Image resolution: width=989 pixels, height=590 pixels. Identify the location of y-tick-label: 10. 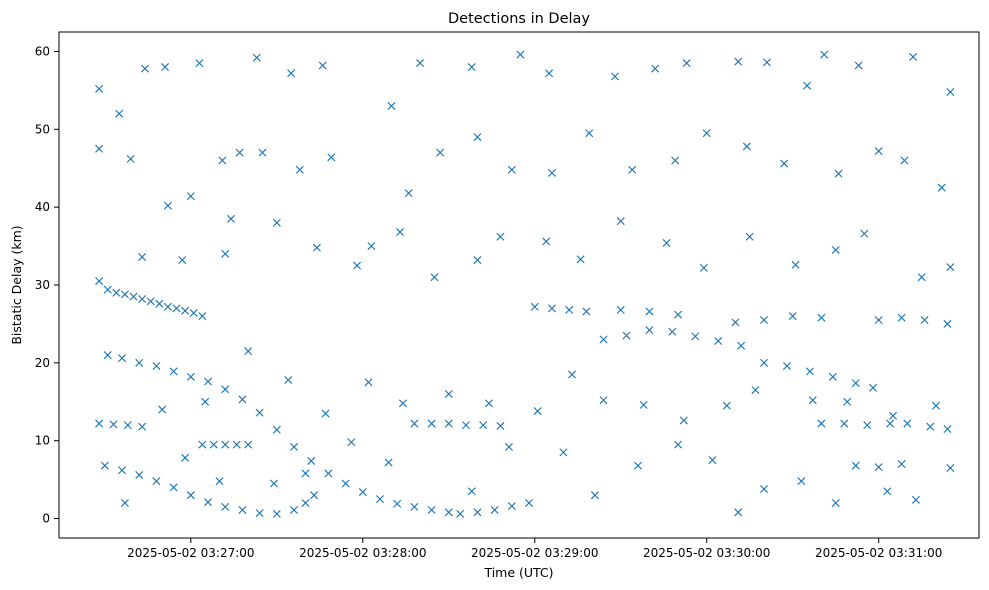
(42, 441).